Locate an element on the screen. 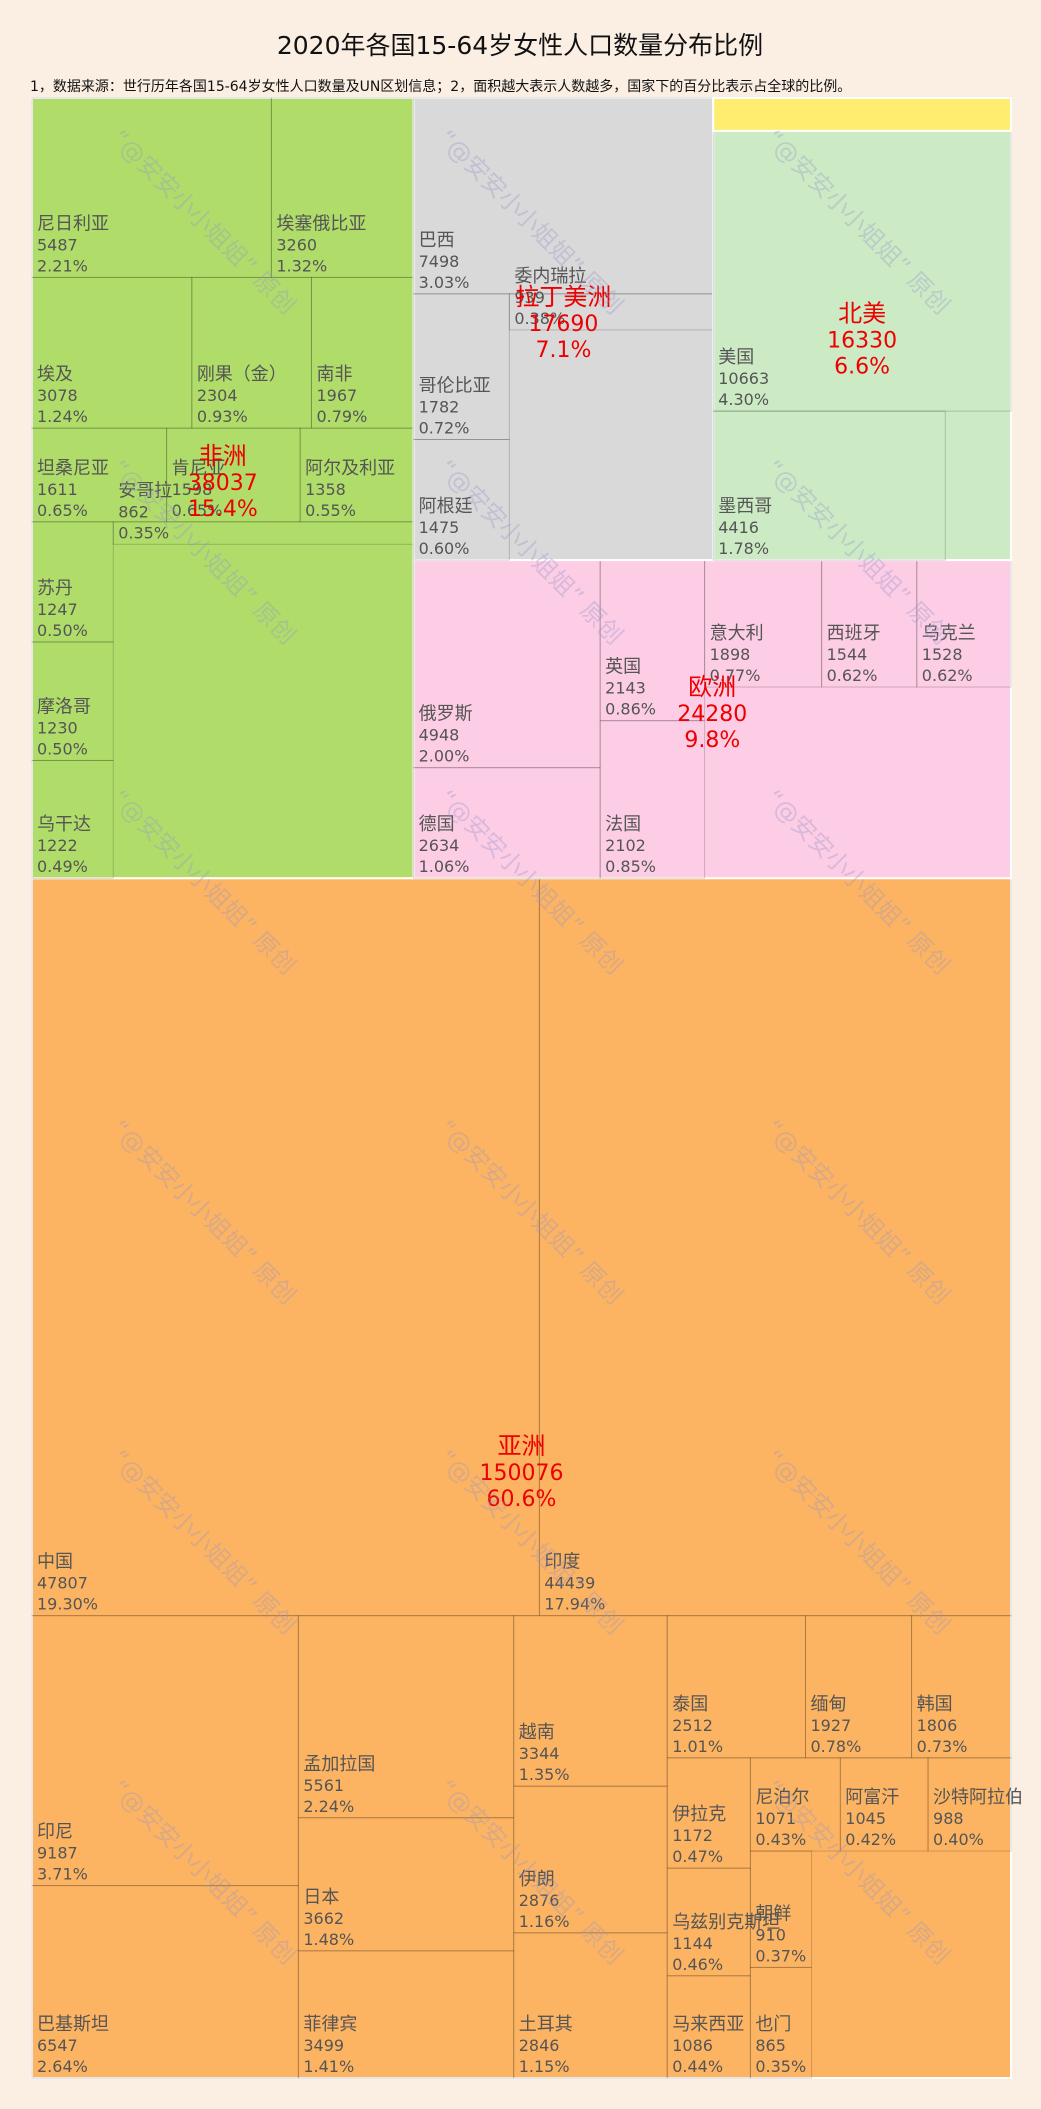 This screenshot has width=1041, height=2109. country-value: 2846 is located at coordinates (539, 2045).